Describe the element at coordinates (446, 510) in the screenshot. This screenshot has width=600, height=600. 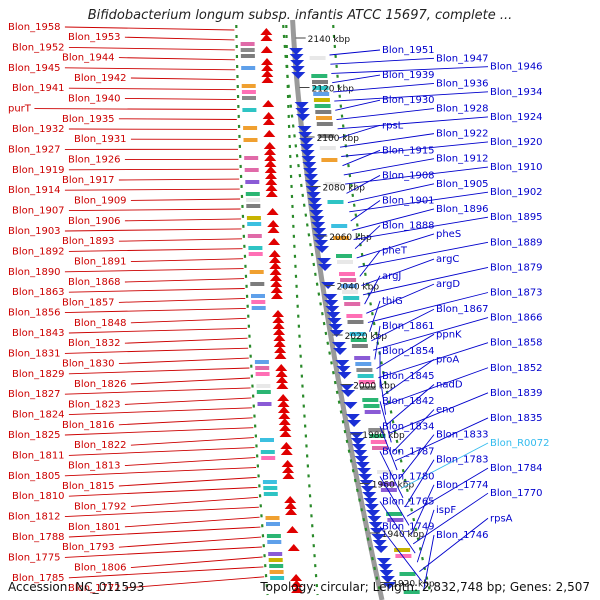
I see `right-gene-label: ispF` at that location.